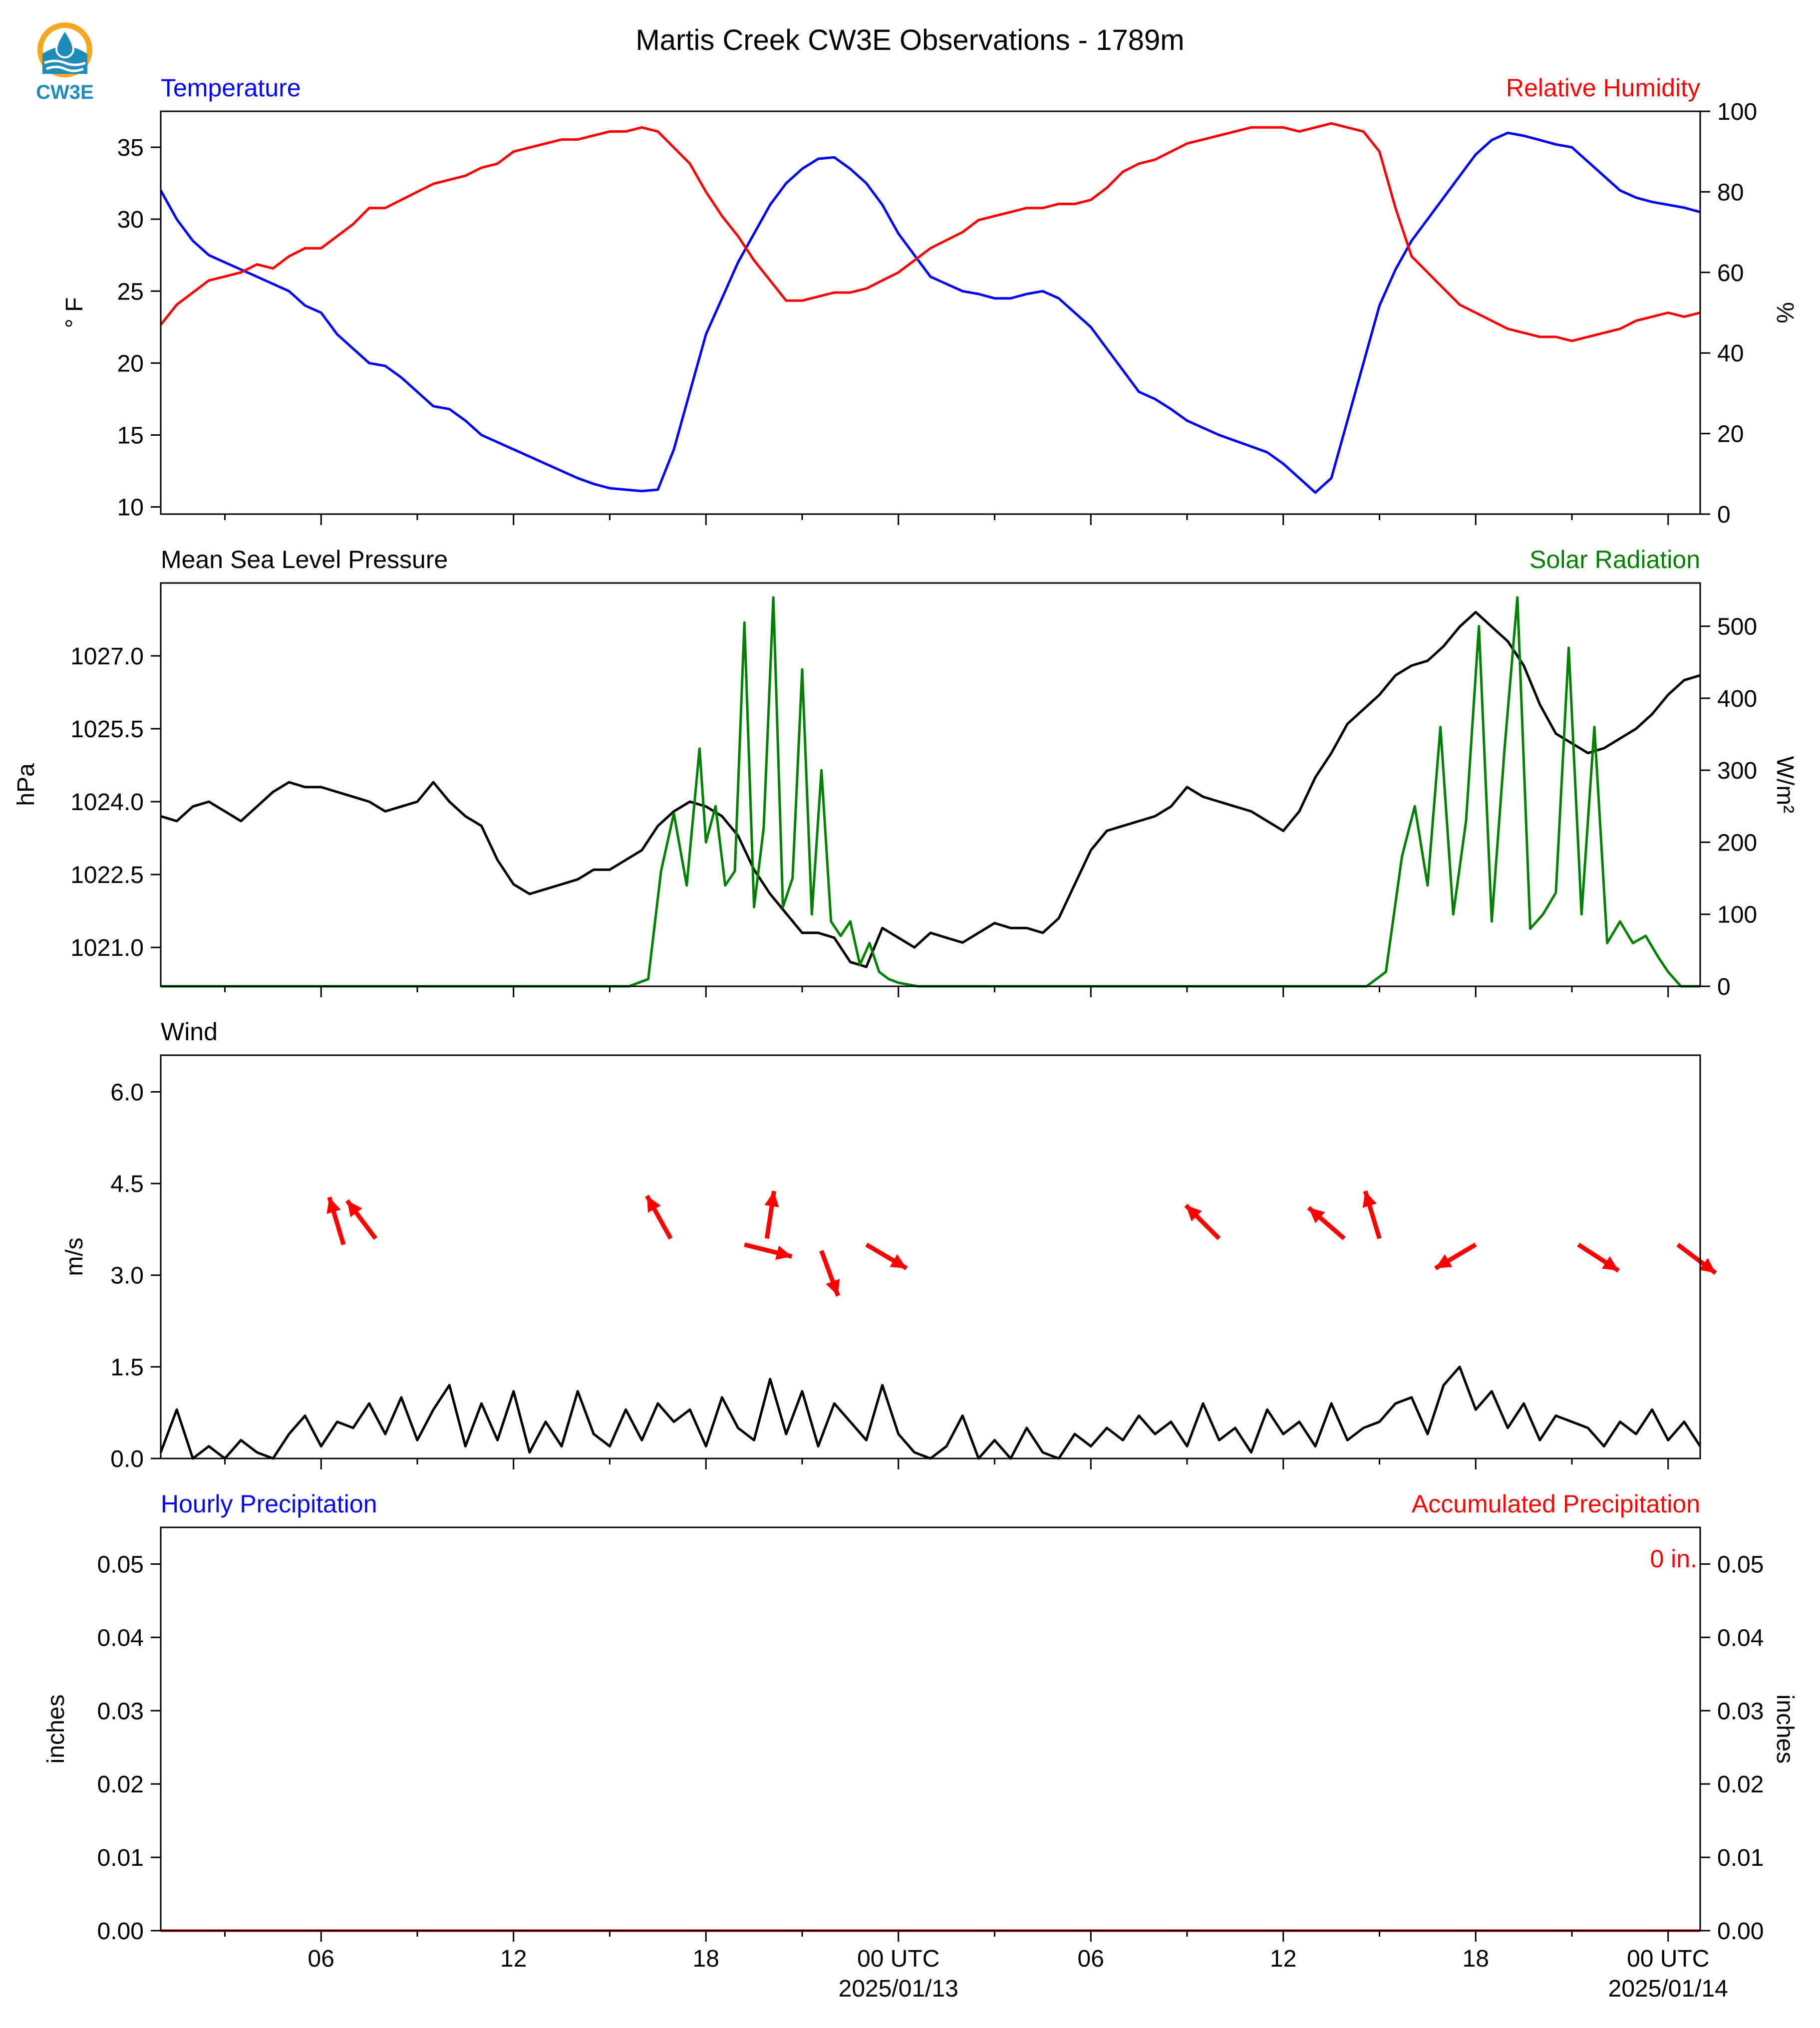 This screenshot has width=1820, height=2028. What do you see at coordinates (1556, 1504) in the screenshot?
I see `panel-right-title: Accumulated Precipitation` at bounding box center [1556, 1504].